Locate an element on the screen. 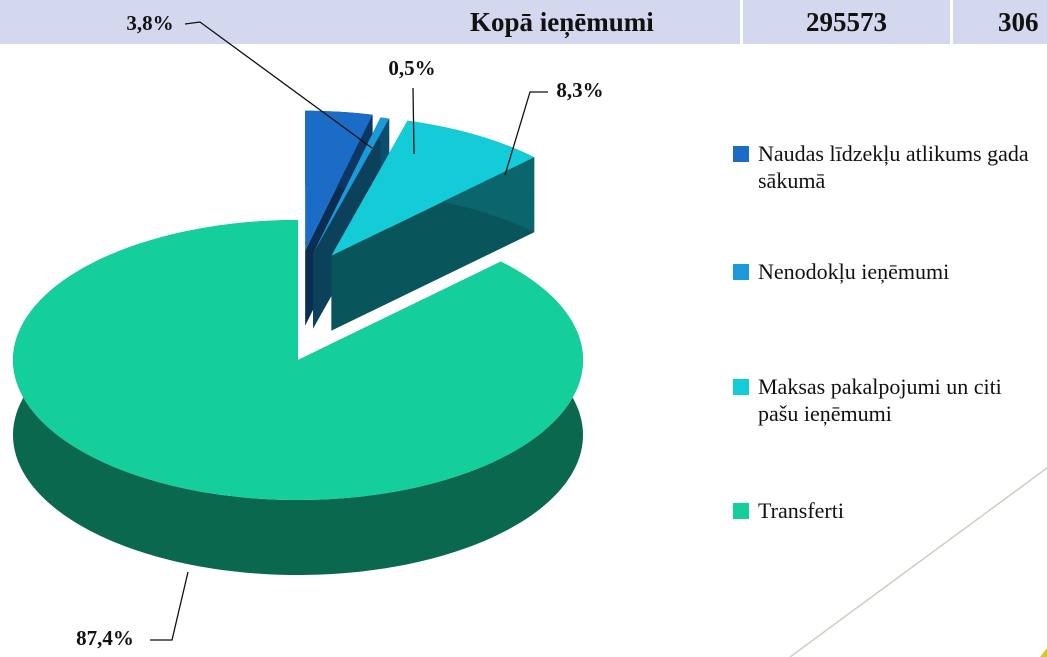 The height and width of the screenshot is (657, 1047). legend-label: Nenodokļu ieņēmumi is located at coordinates (854, 271).